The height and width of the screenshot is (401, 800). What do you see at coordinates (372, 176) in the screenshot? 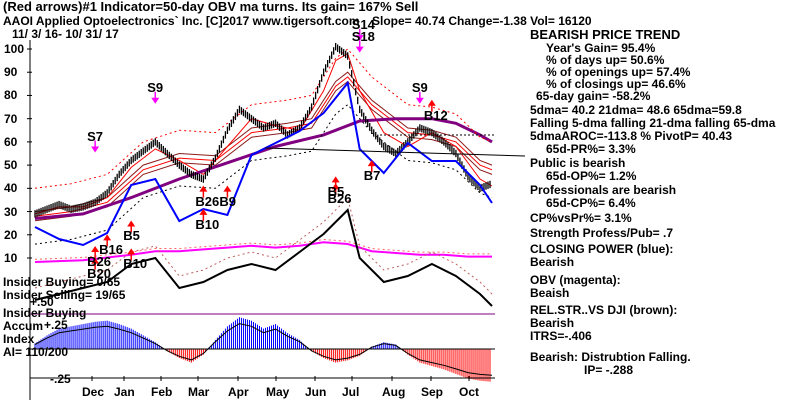
I see `signal-label: B7` at bounding box center [372, 176].